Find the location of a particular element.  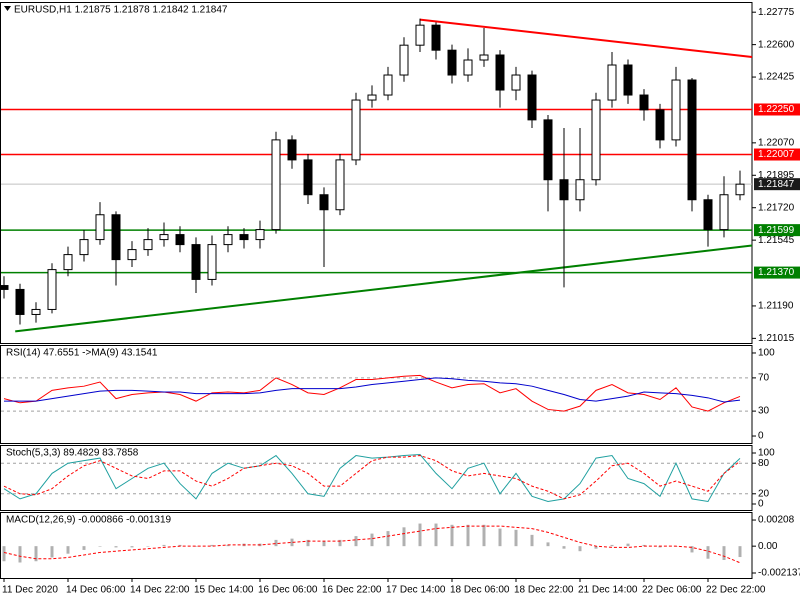

y-tick-label: 1.22600 is located at coordinates (776, 44).